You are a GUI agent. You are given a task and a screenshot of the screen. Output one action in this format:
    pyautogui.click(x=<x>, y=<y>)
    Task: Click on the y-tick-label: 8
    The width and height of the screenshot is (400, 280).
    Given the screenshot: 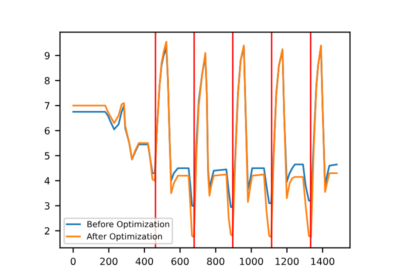 What is the action you would take?
    pyautogui.click(x=47, y=80)
    